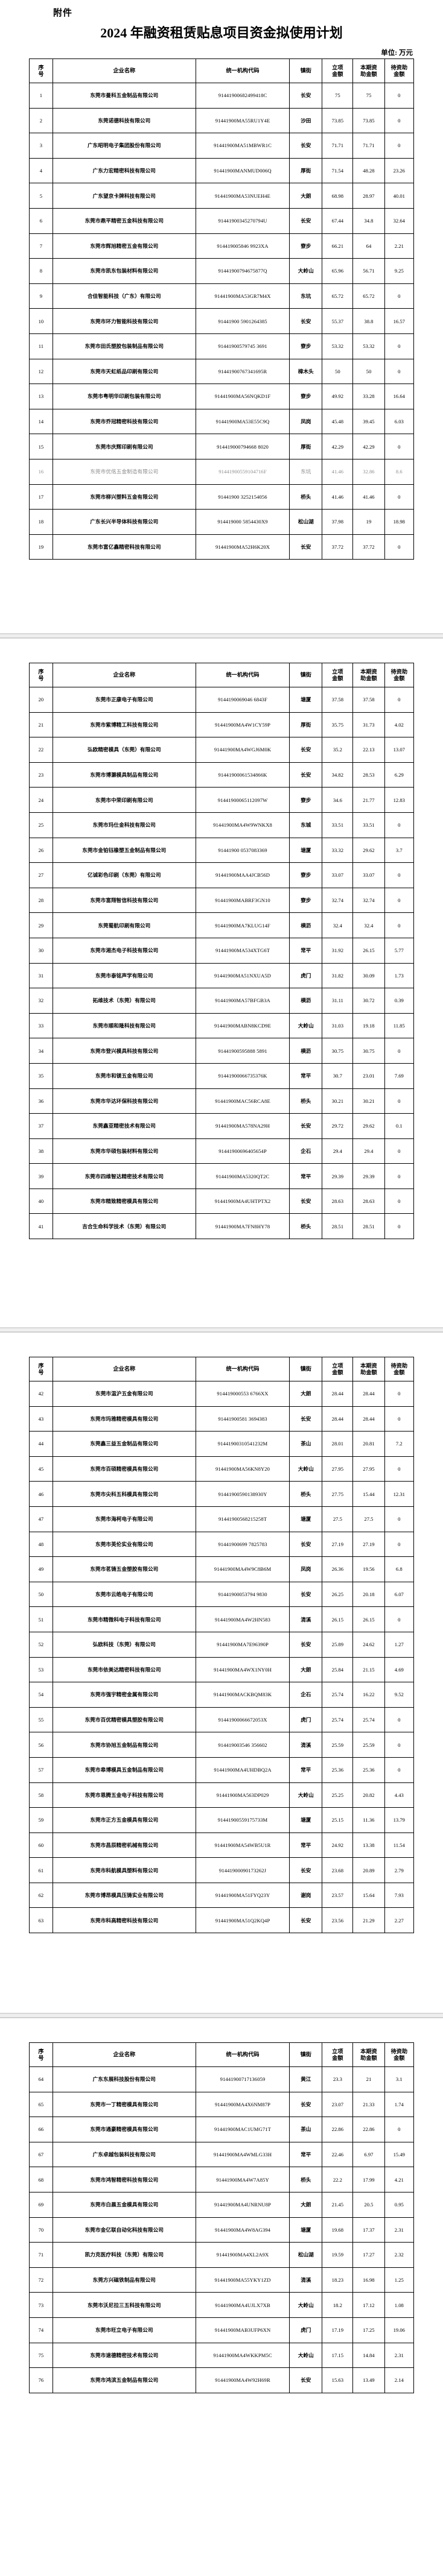 This screenshot has height=2576, width=443. What do you see at coordinates (124, 1519) in the screenshot?
I see `cell-company-name: 东莞市海柯电子有限公司` at bounding box center [124, 1519].